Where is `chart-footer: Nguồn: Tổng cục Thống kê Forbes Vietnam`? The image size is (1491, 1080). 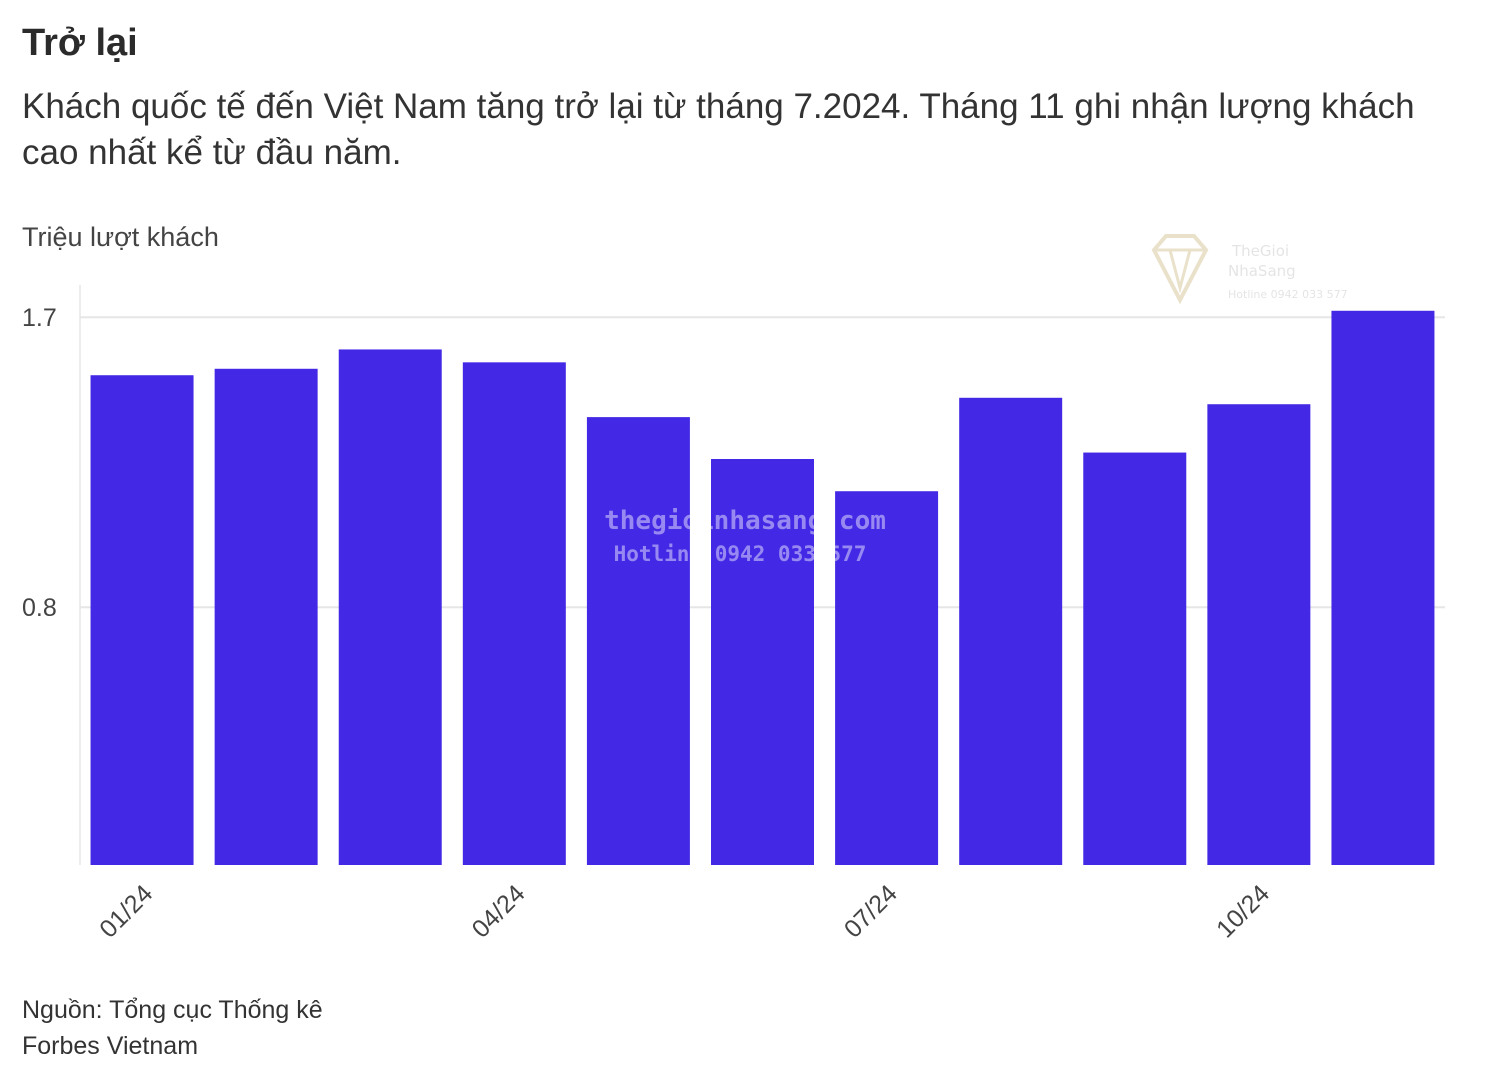 chart-footer: Nguồn: Tổng cục Thống kê Forbes Vietnam is located at coordinates (172, 1028).